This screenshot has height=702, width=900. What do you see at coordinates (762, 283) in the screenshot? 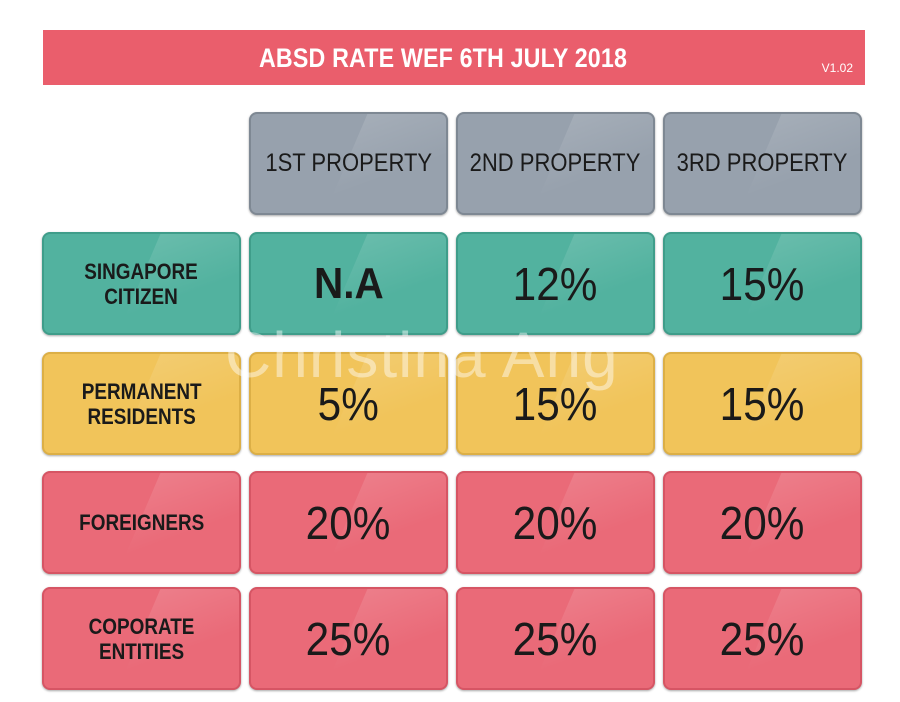
I see `rate-cell-citizen-3rd: 15%` at bounding box center [762, 283].